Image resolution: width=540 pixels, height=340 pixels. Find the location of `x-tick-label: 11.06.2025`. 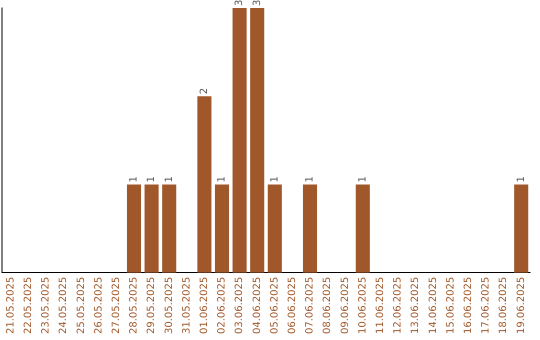

x-tick-label: 11.06.2025 is located at coordinates (380, 305).